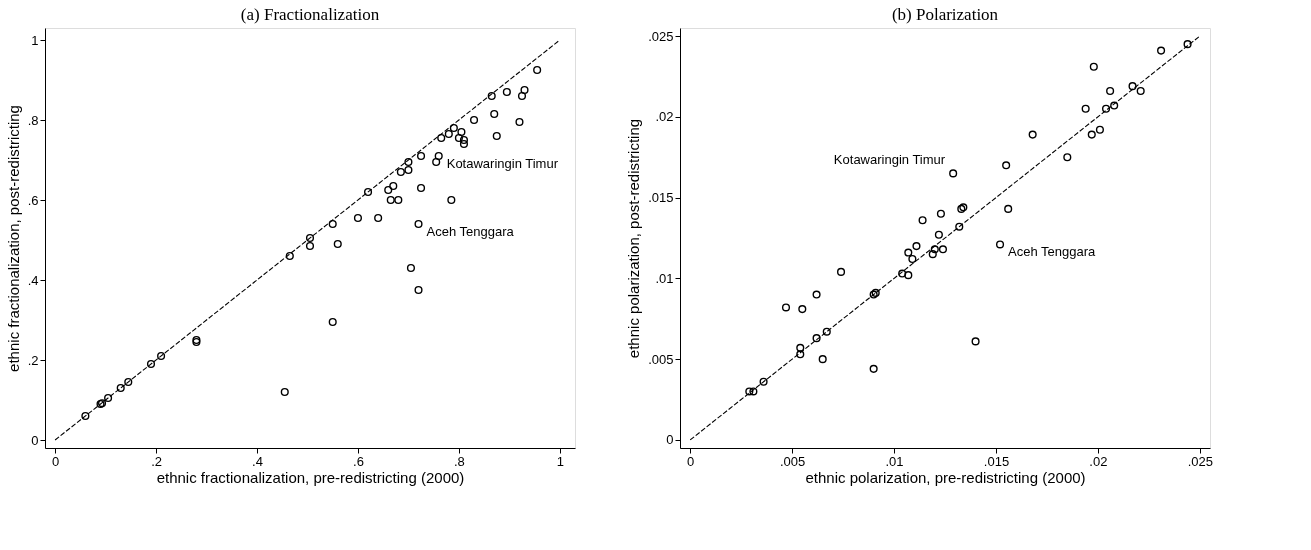  I want to click on x-tick-label: .2, so click(156, 461).